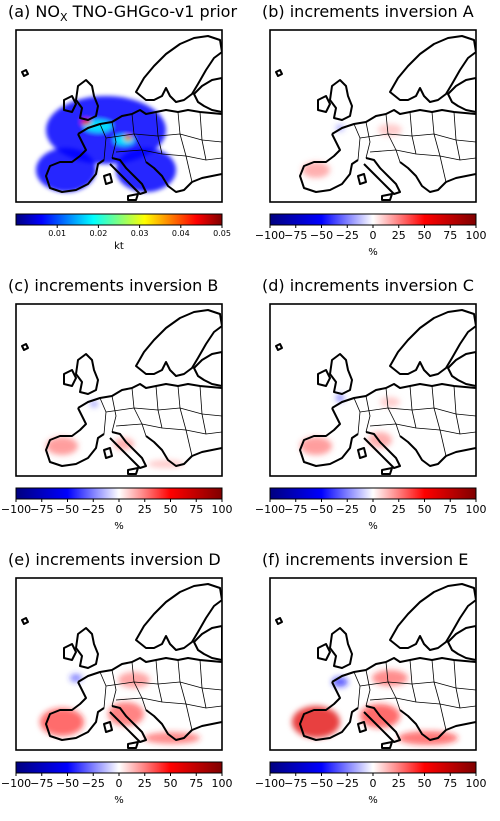 The image size is (500, 821). Describe the element at coordinates (152, 11) in the screenshot. I see `panel-title-post: TNO-GHGco-v1 prior` at that location.